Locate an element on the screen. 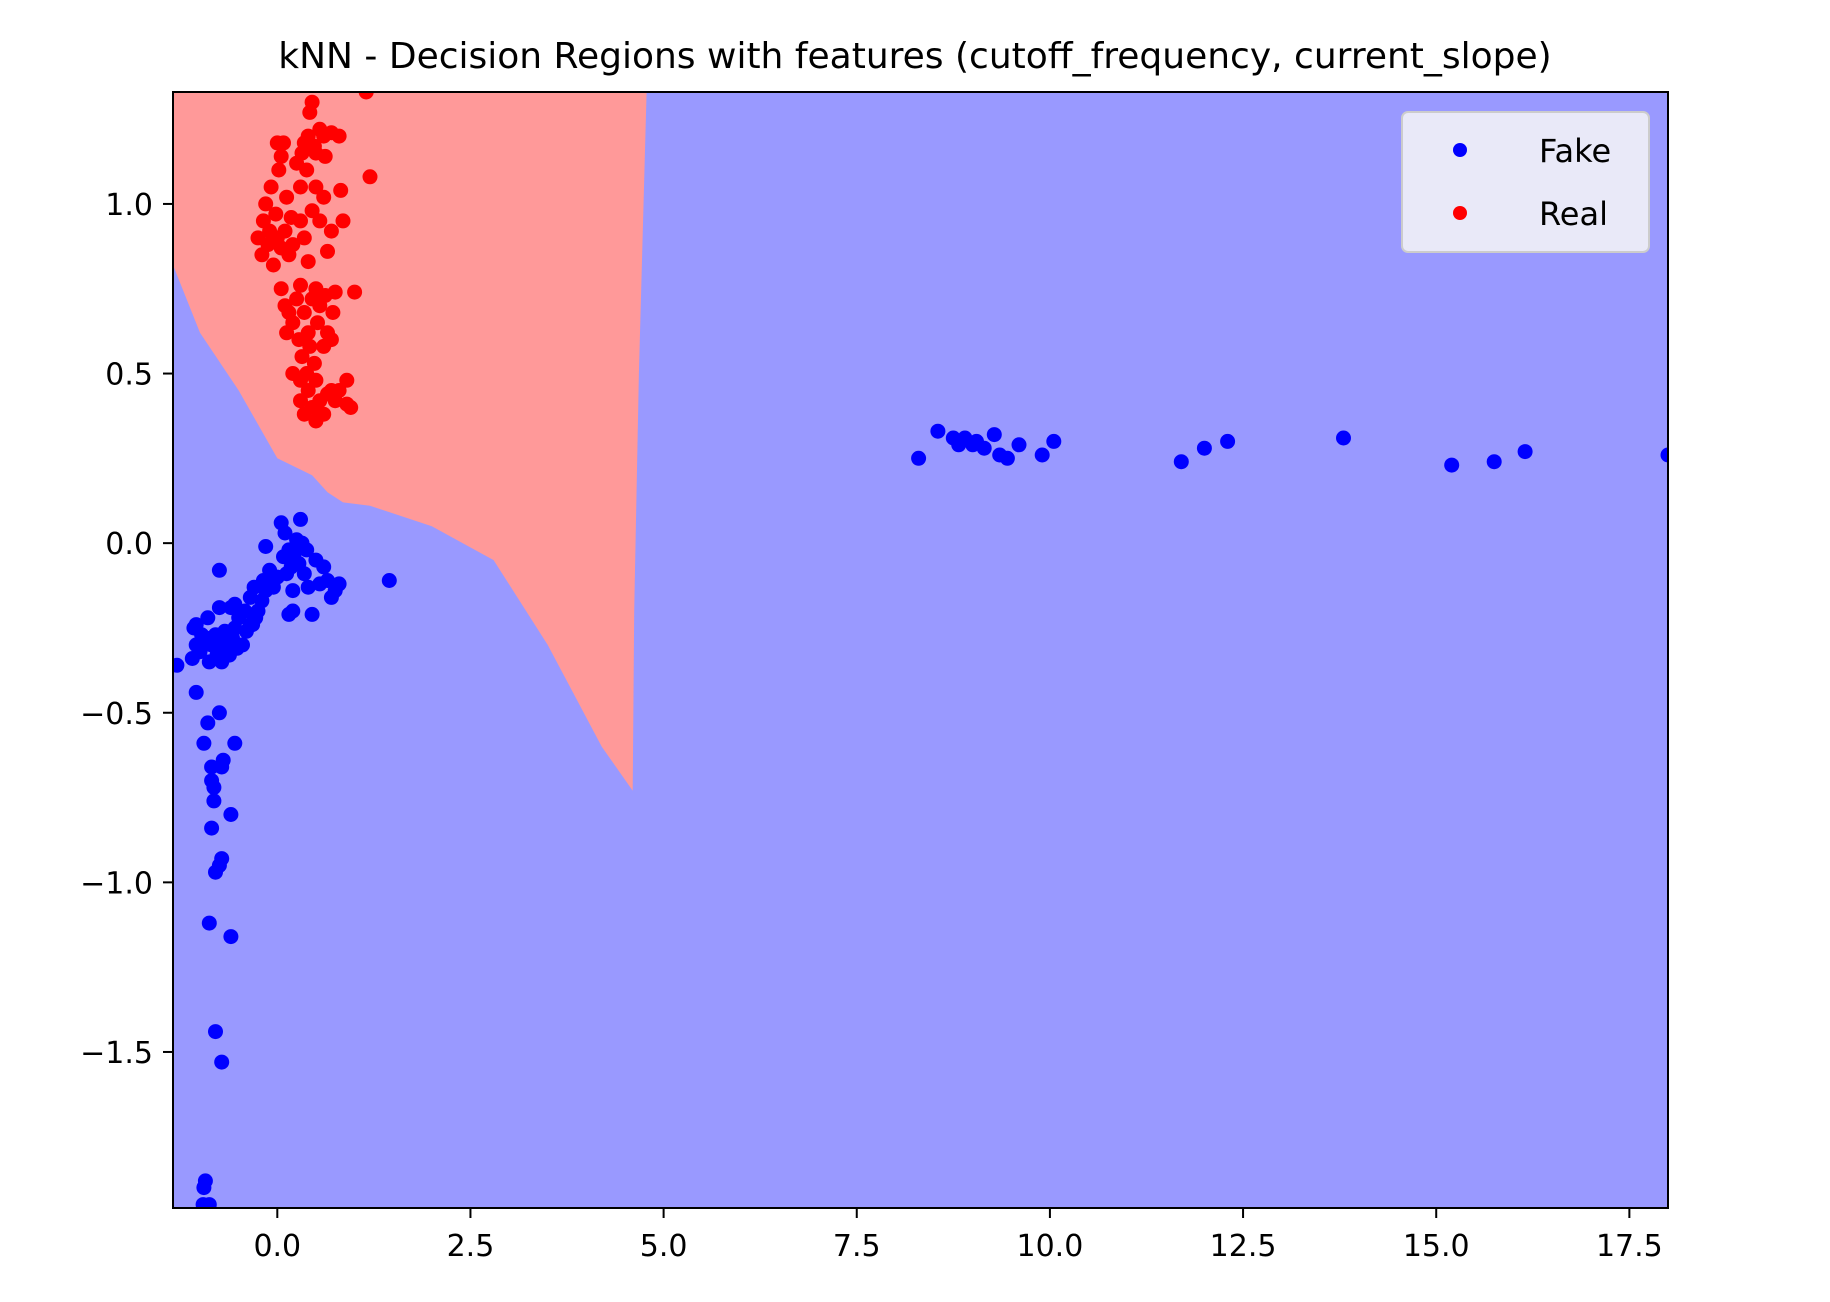  legend-real-marker is located at coordinates (1460, 213).